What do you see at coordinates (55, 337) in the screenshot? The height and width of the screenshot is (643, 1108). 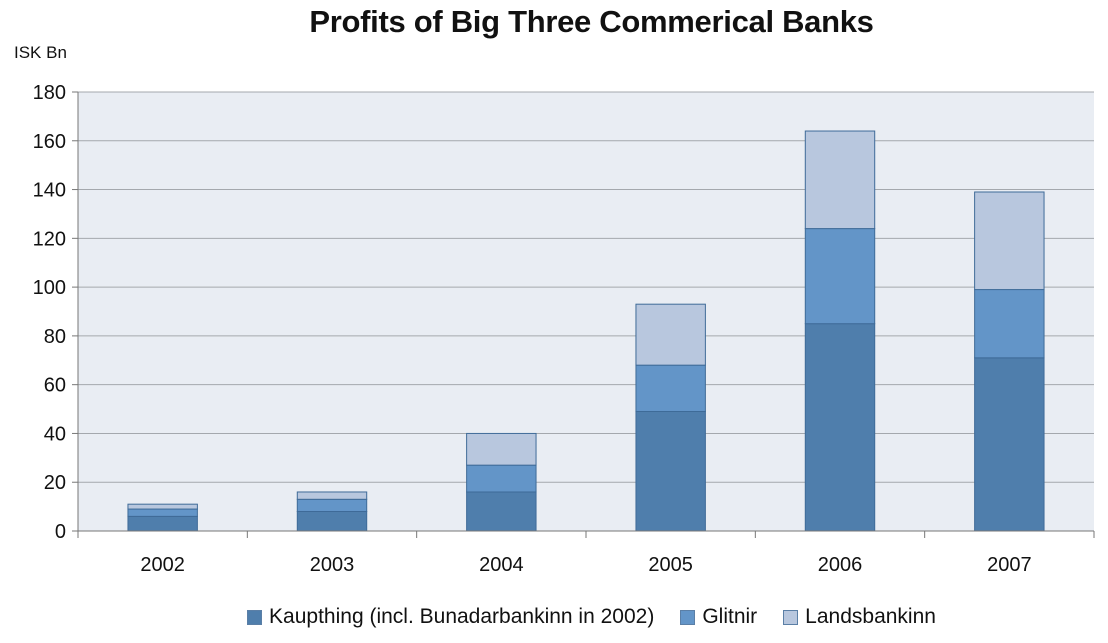 I see `y-tick-label: 80` at bounding box center [55, 337].